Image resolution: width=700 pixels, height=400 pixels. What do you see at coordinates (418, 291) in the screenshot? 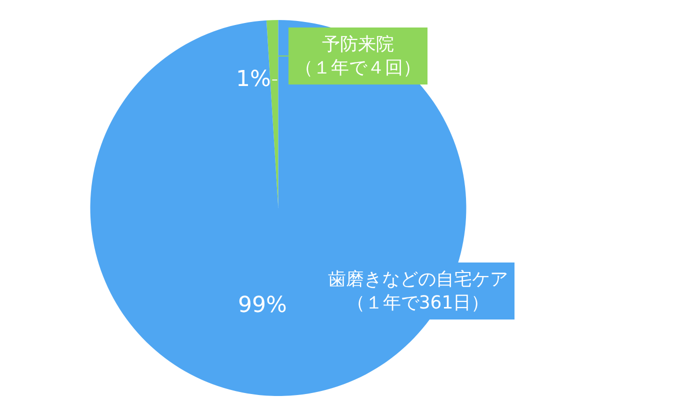
I see `slice-label: 歯磨きなどの自宅ケア（１年で361日）` at bounding box center [418, 291].